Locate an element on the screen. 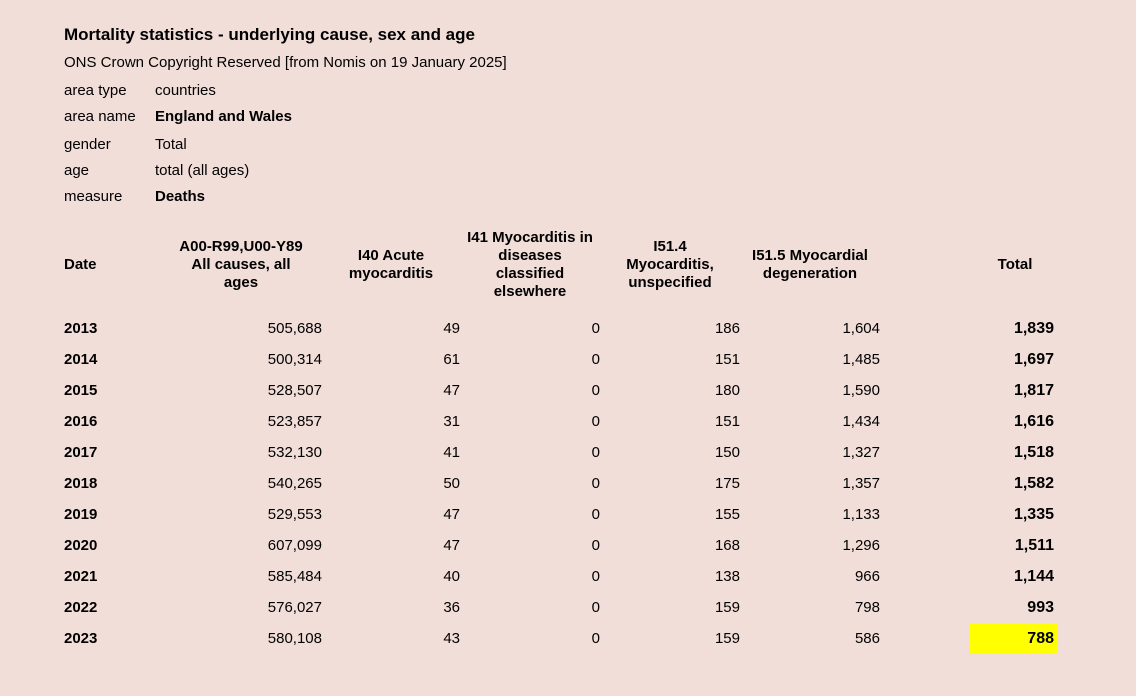  row-year: 2014 is located at coordinates (81, 359).